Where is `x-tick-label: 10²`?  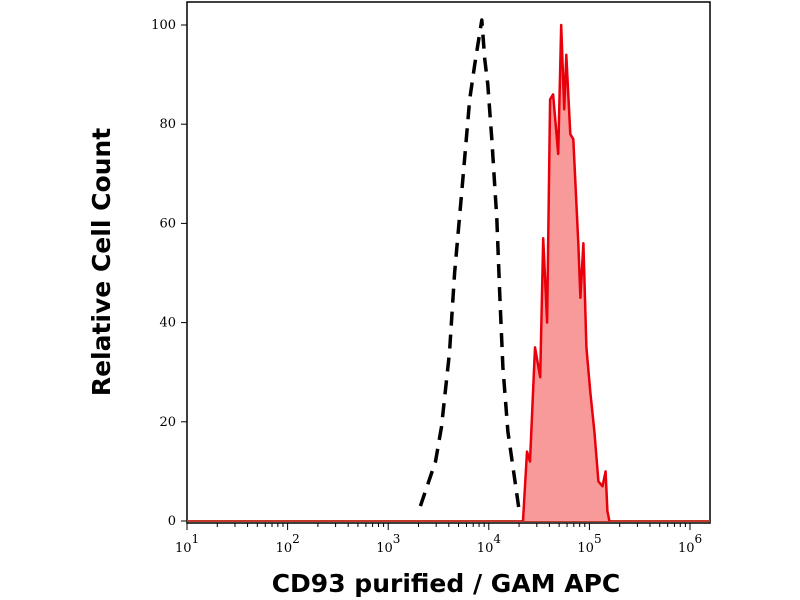
x-tick-label: 10² is located at coordinates (288, 544).